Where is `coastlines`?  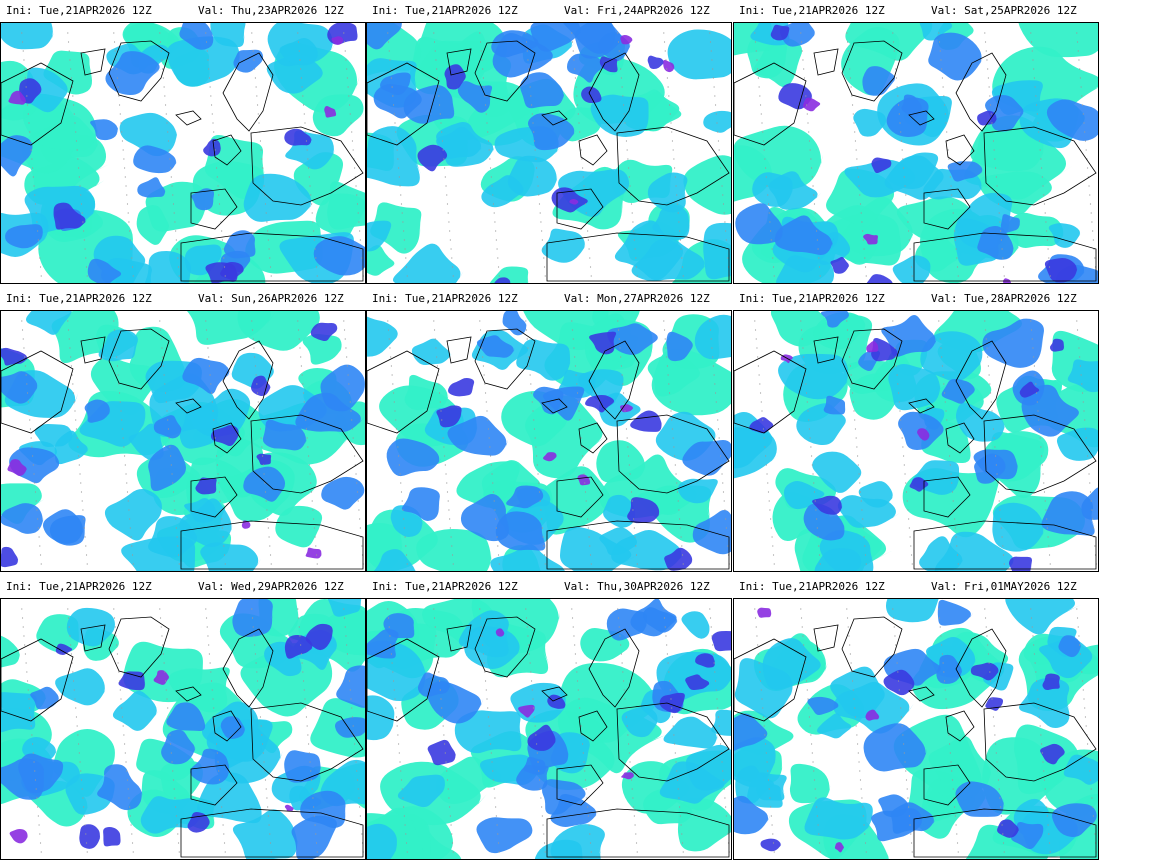
coastlines is located at coordinates (182, 449).